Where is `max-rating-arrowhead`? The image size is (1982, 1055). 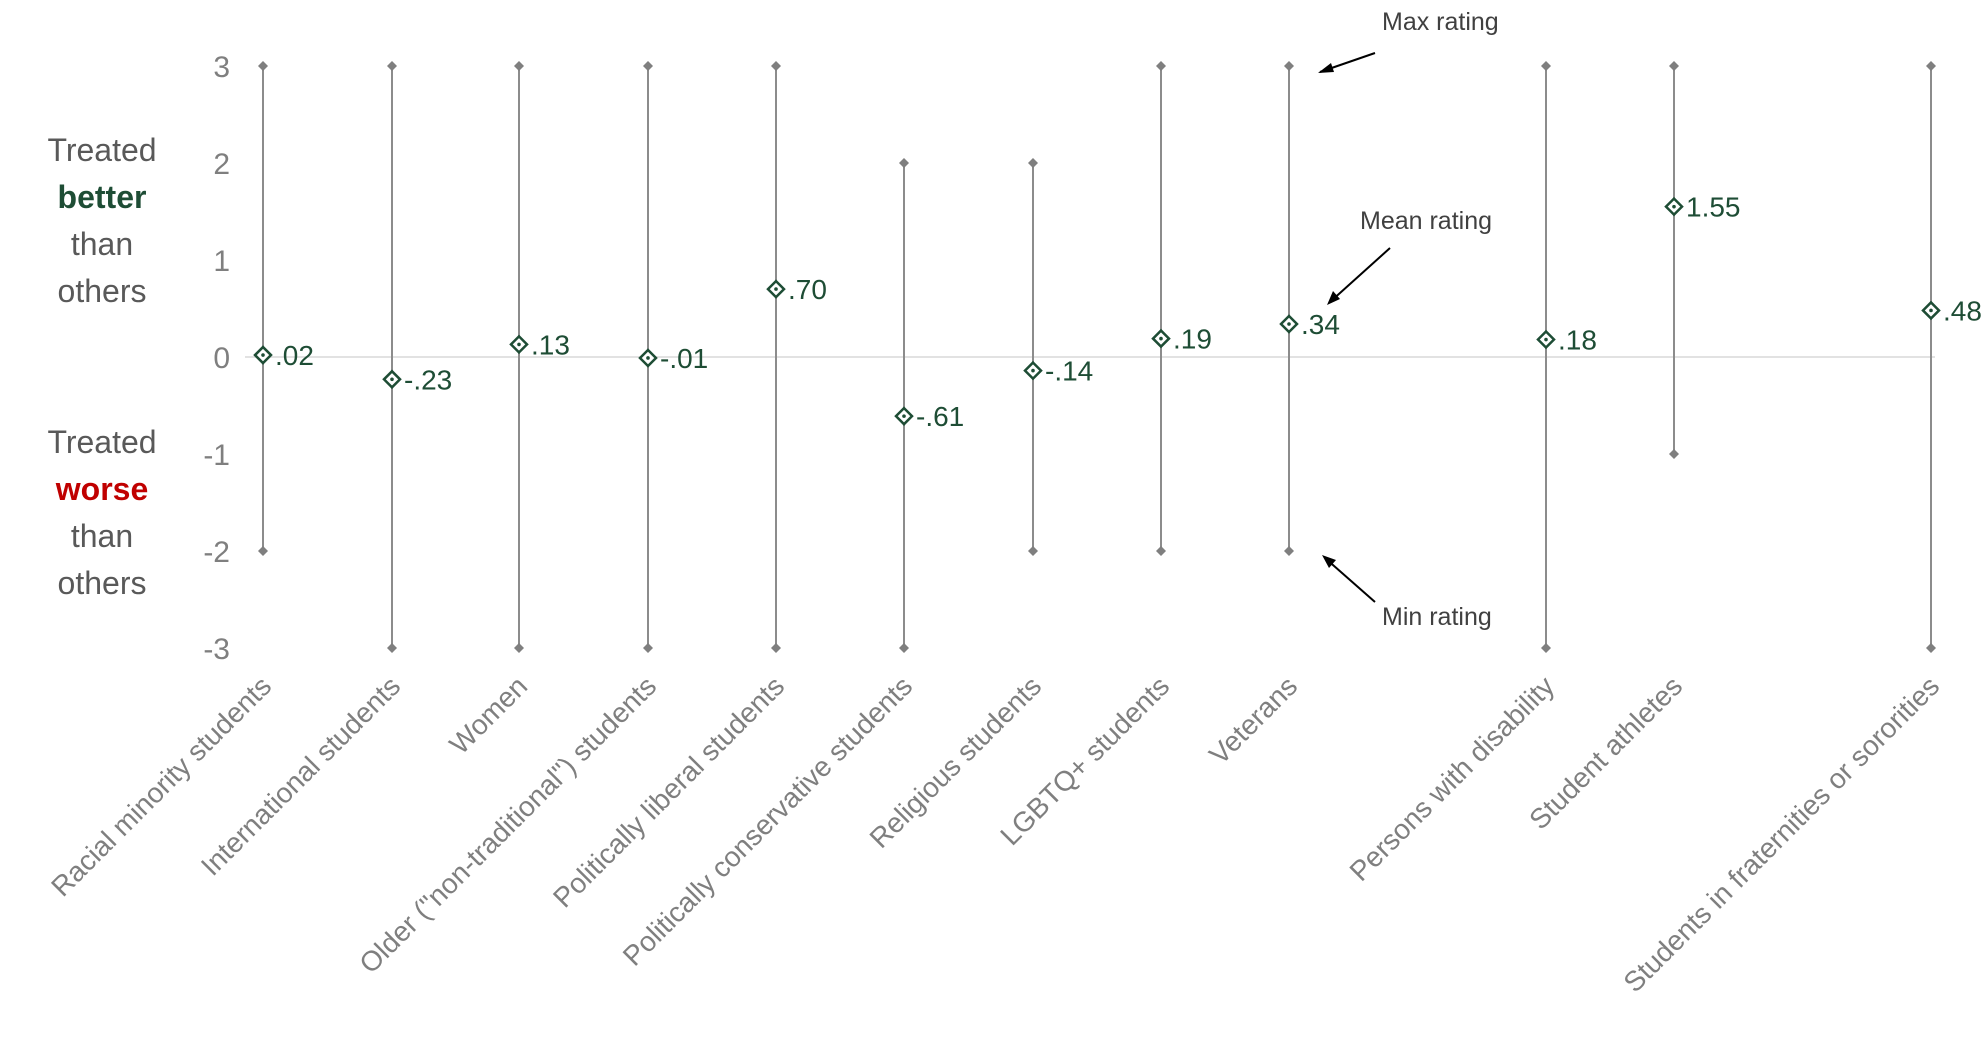 max-rating-arrowhead is located at coordinates (1326, 68).